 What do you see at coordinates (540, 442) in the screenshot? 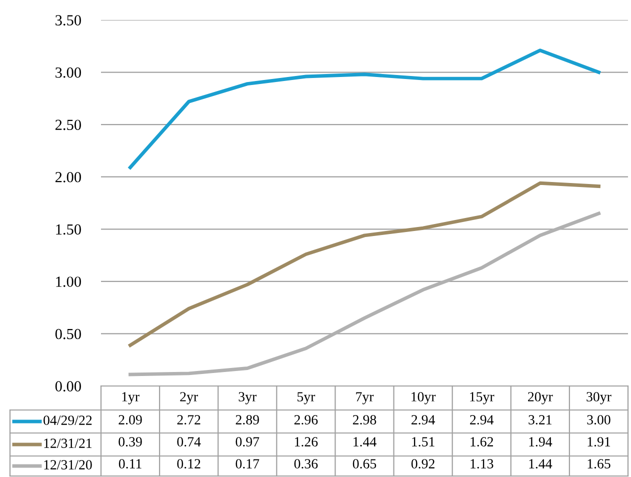
I see `data-label: 1.94` at bounding box center [540, 442].